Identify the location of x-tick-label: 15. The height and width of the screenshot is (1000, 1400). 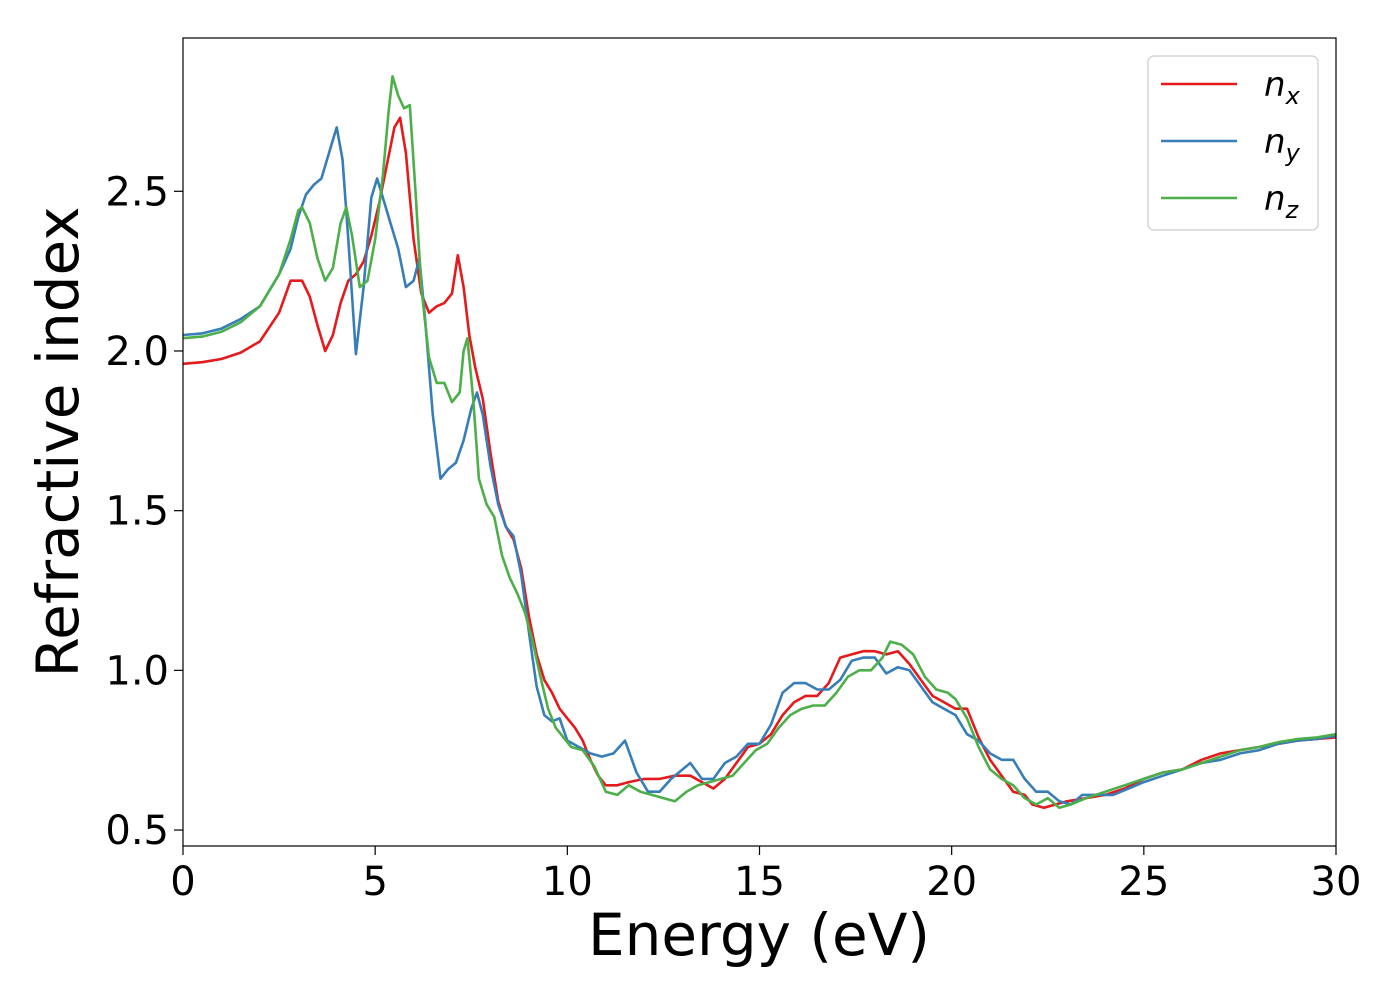
(759, 882).